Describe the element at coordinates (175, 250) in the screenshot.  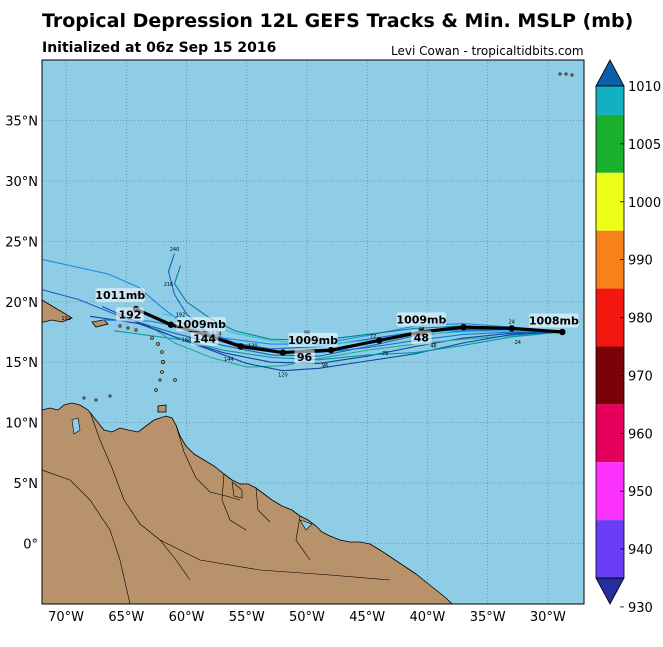
I see `member-hour-label: 240` at that location.